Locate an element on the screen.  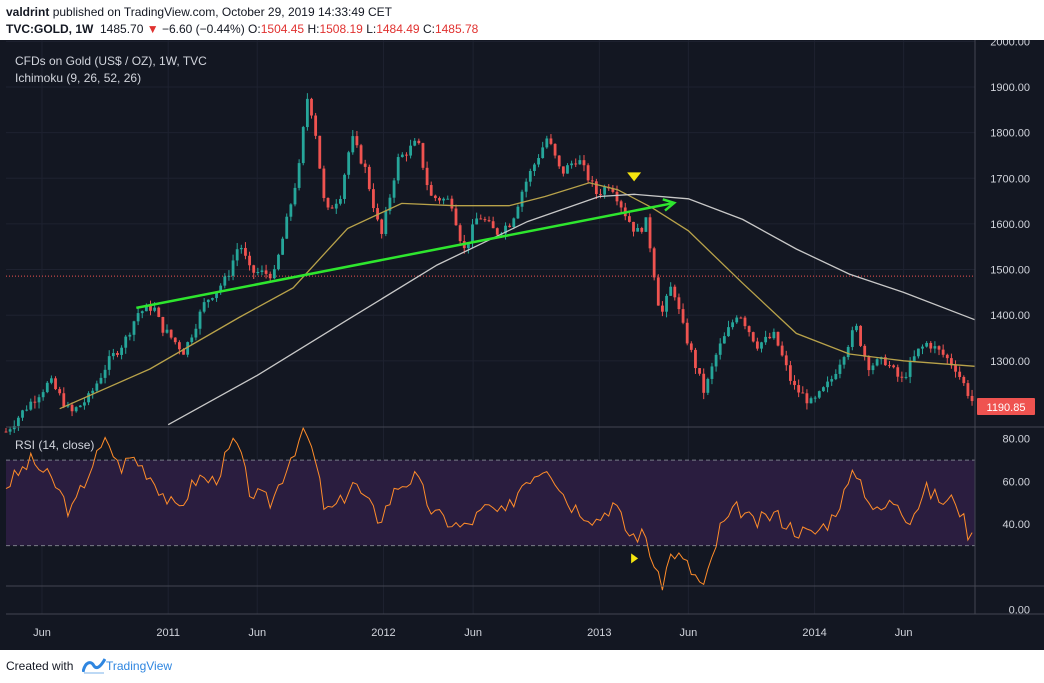
rsi-band-lines is located at coordinates (490, 503).